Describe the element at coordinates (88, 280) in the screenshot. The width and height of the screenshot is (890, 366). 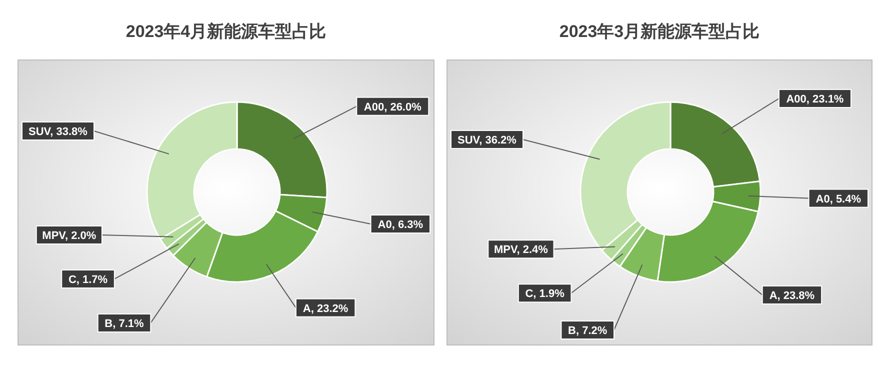
I see `slice-label: C, 1.7%` at that location.